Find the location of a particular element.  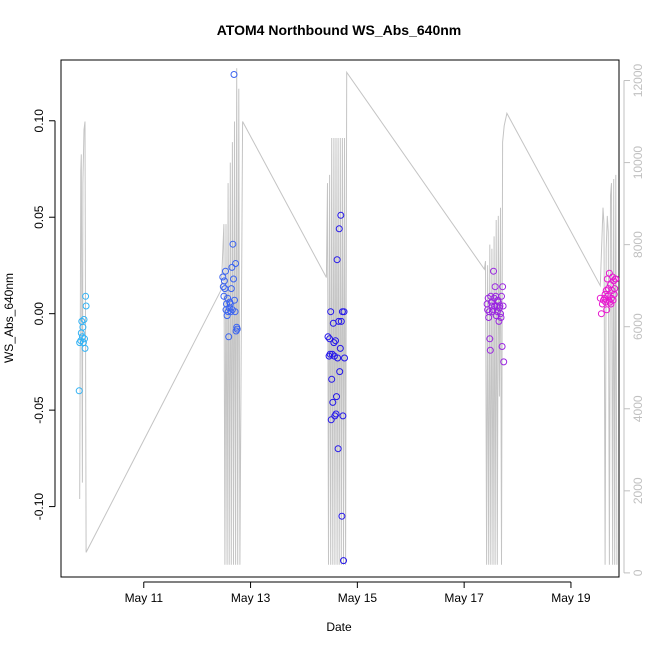

x-tick-label: May 17 is located at coordinates (464, 598).